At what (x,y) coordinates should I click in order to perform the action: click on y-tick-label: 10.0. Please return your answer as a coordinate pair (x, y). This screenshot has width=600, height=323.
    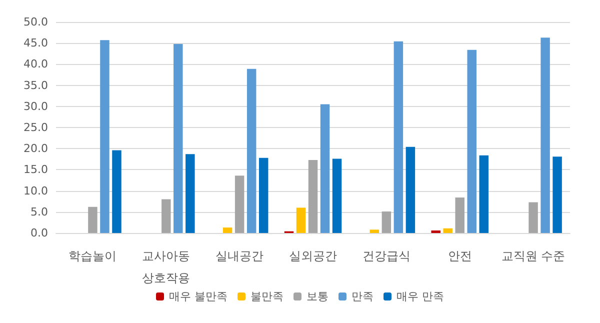
    Looking at the image, I should click on (36, 191).